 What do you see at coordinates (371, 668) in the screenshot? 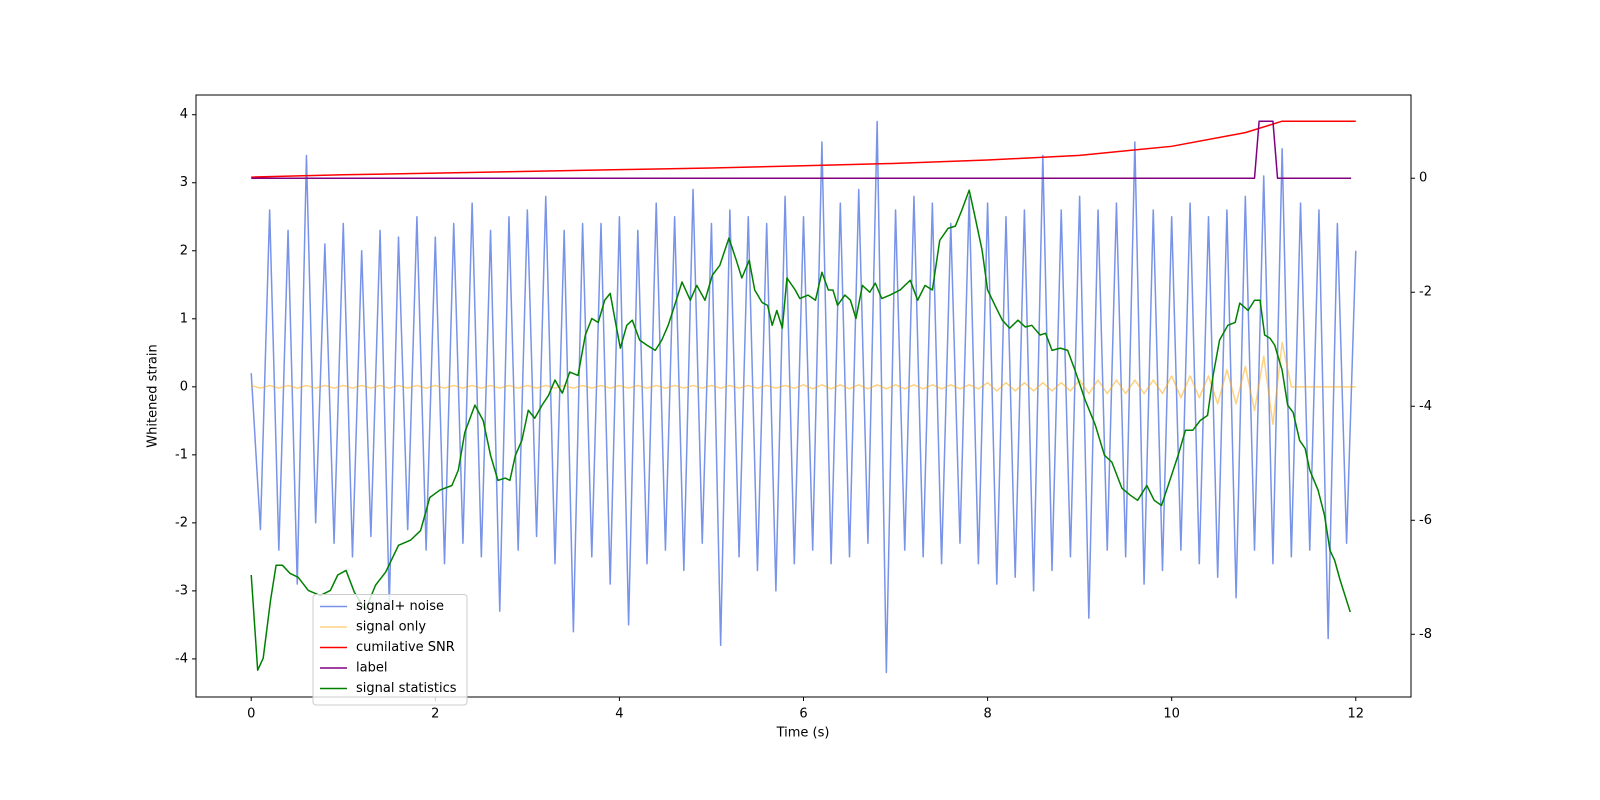
I see `legend-label: label` at bounding box center [371, 668].